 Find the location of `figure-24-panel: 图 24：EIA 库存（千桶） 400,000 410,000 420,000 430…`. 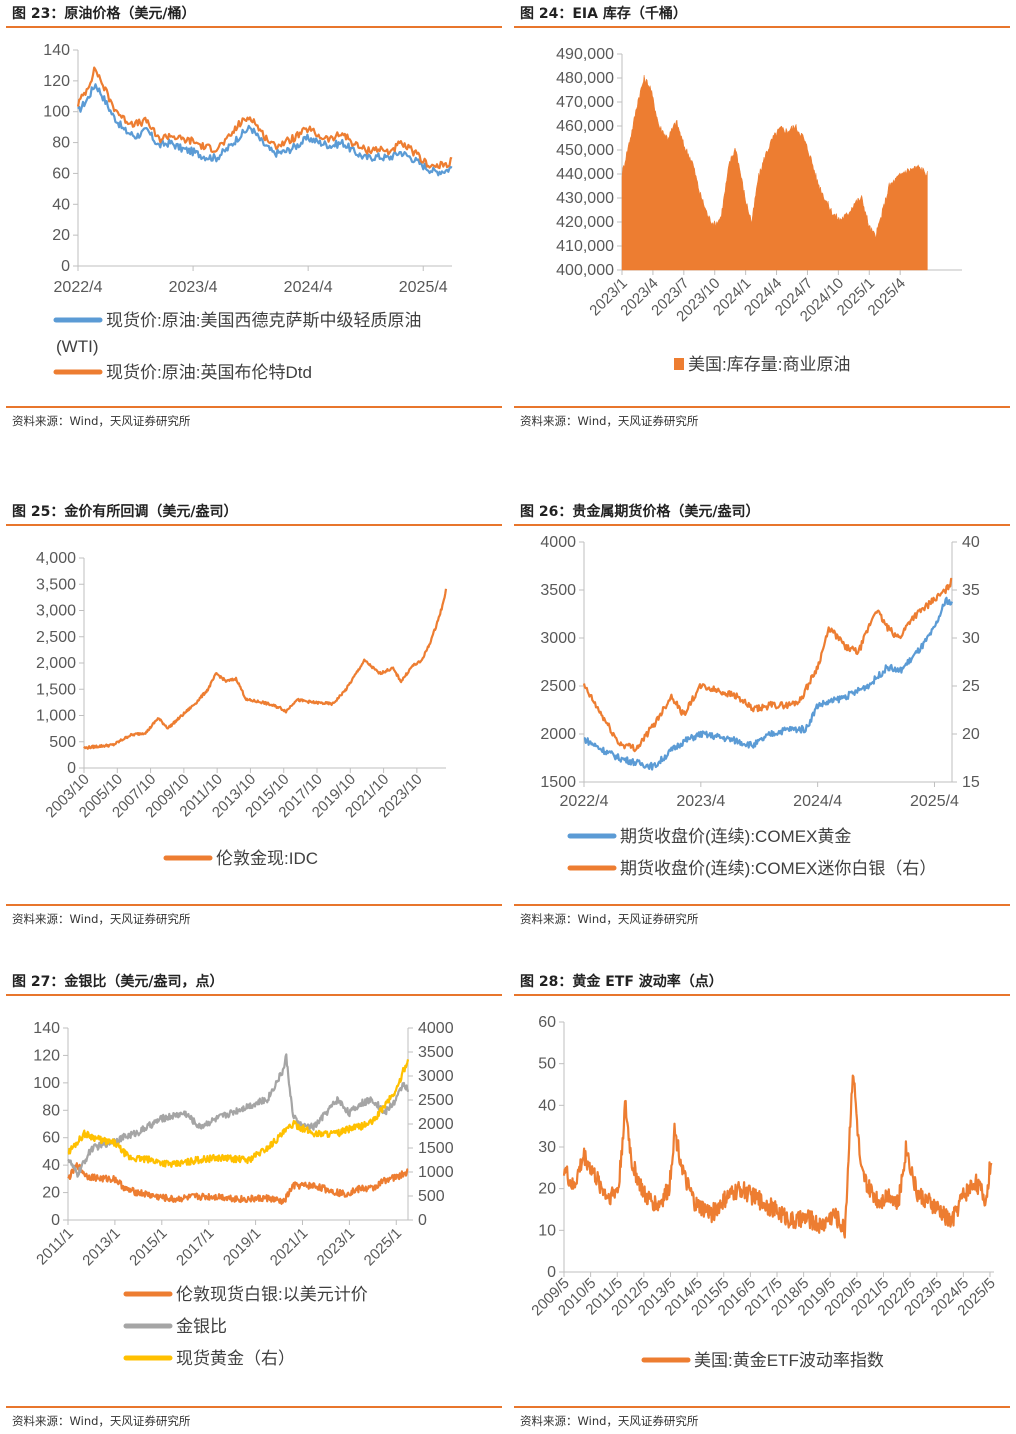

figure-24-panel: 图 24：EIA 库存（千桶） 400,000 410,000 420,000 430… is located at coordinates (762, 216).